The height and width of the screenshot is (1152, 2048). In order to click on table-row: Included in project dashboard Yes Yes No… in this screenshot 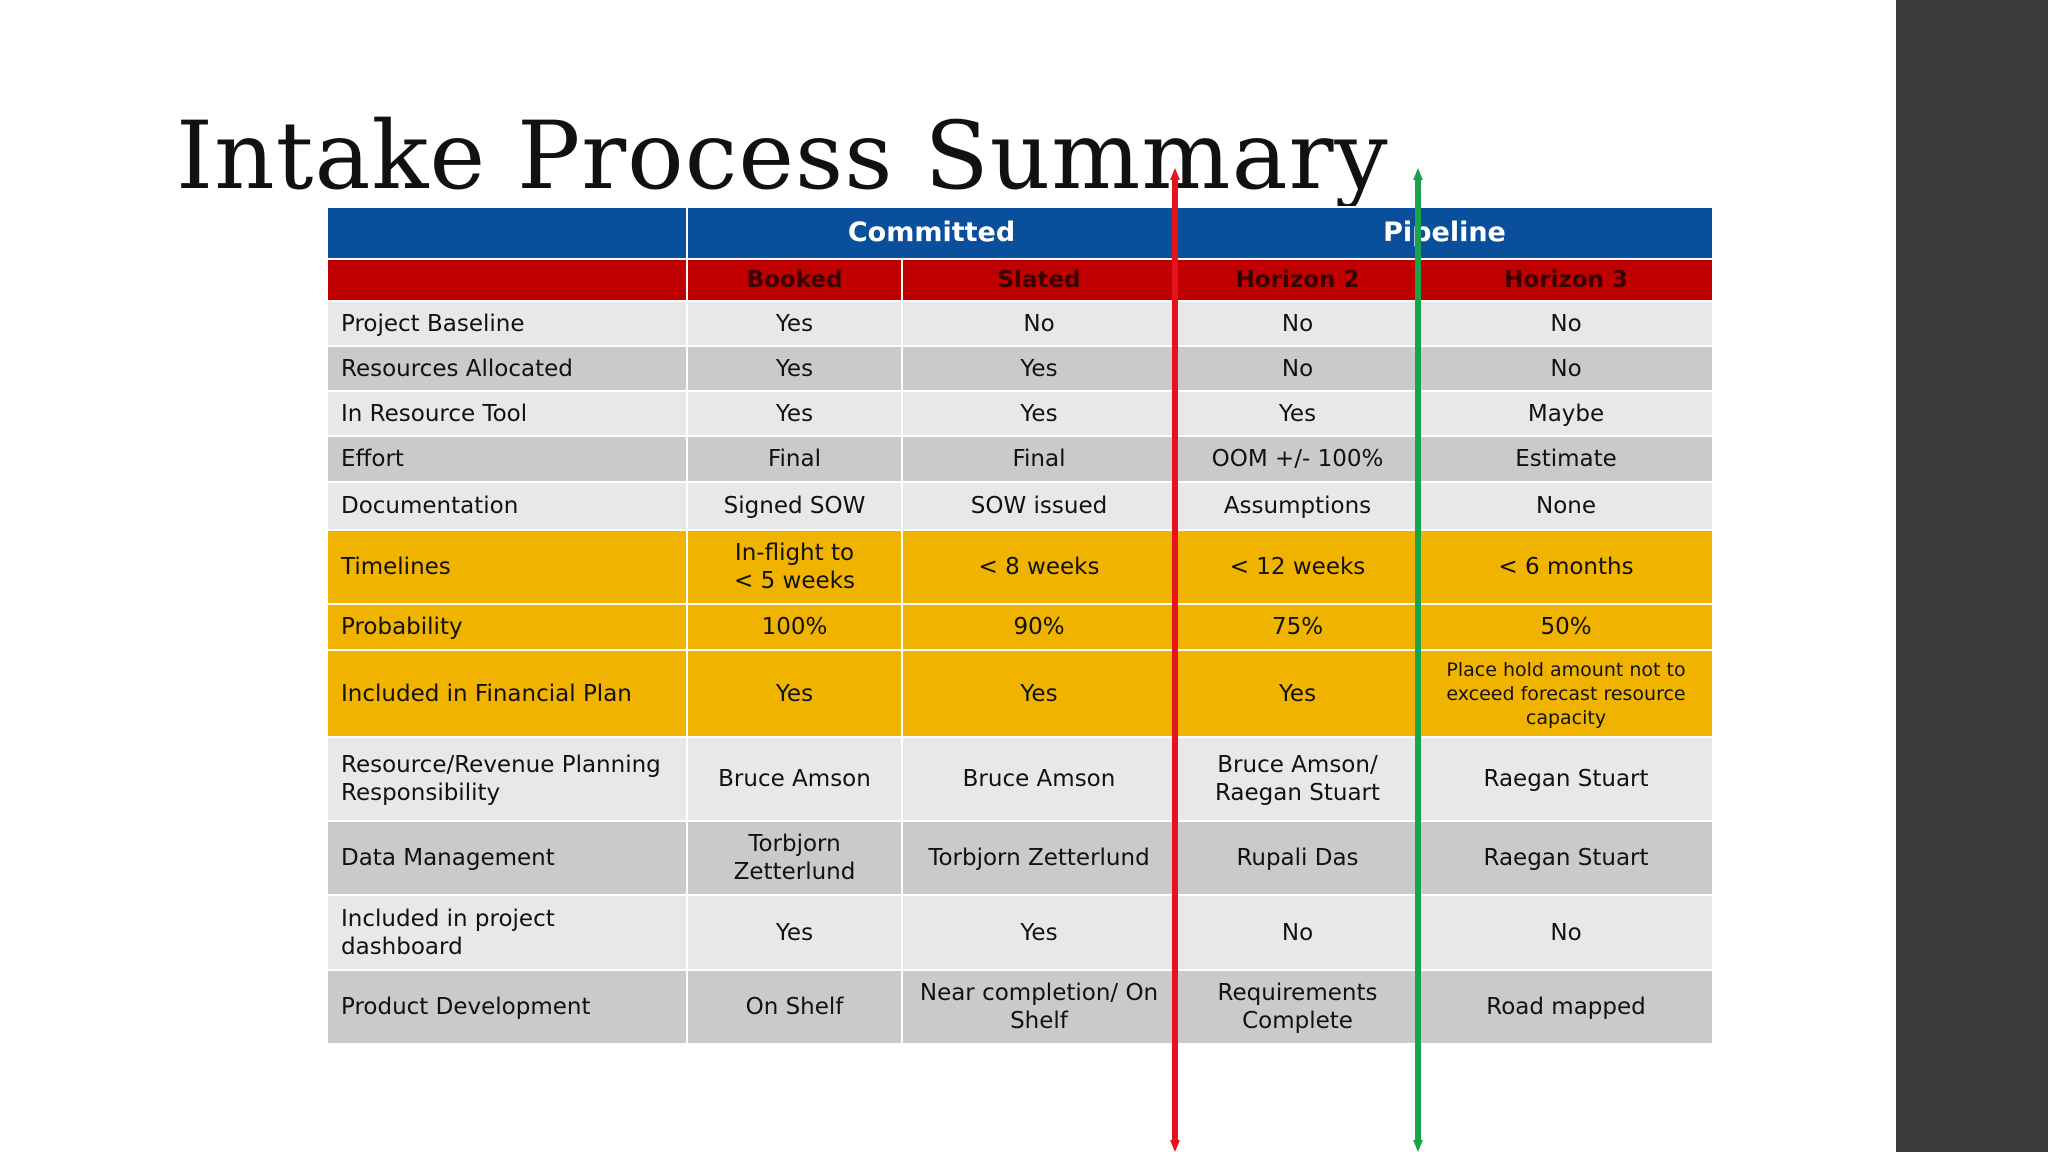, I will do `click(1020, 932)`.